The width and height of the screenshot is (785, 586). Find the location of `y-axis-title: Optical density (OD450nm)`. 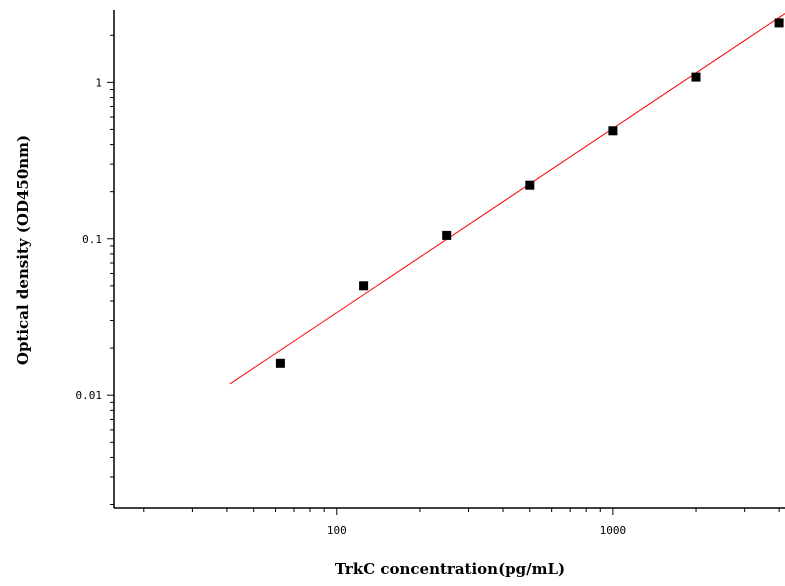

y-axis-title: Optical density (OD450nm) is located at coordinates (23, 250).